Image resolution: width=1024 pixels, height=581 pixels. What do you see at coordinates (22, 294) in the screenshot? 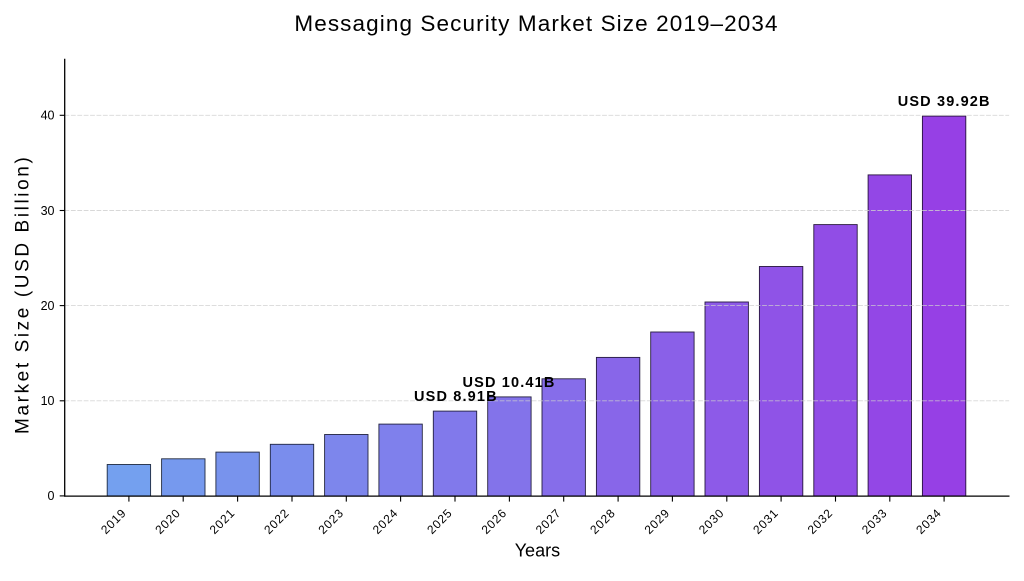
I see `svg-text: Market Size (USD Billion)` at bounding box center [22, 294].